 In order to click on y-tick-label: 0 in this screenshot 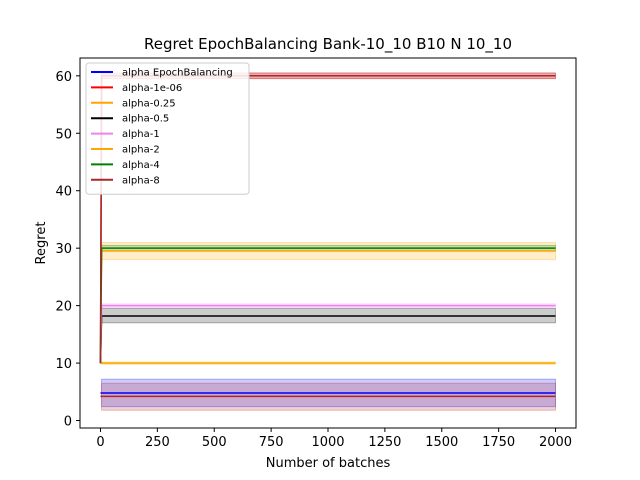, I will do `click(68, 422)`.